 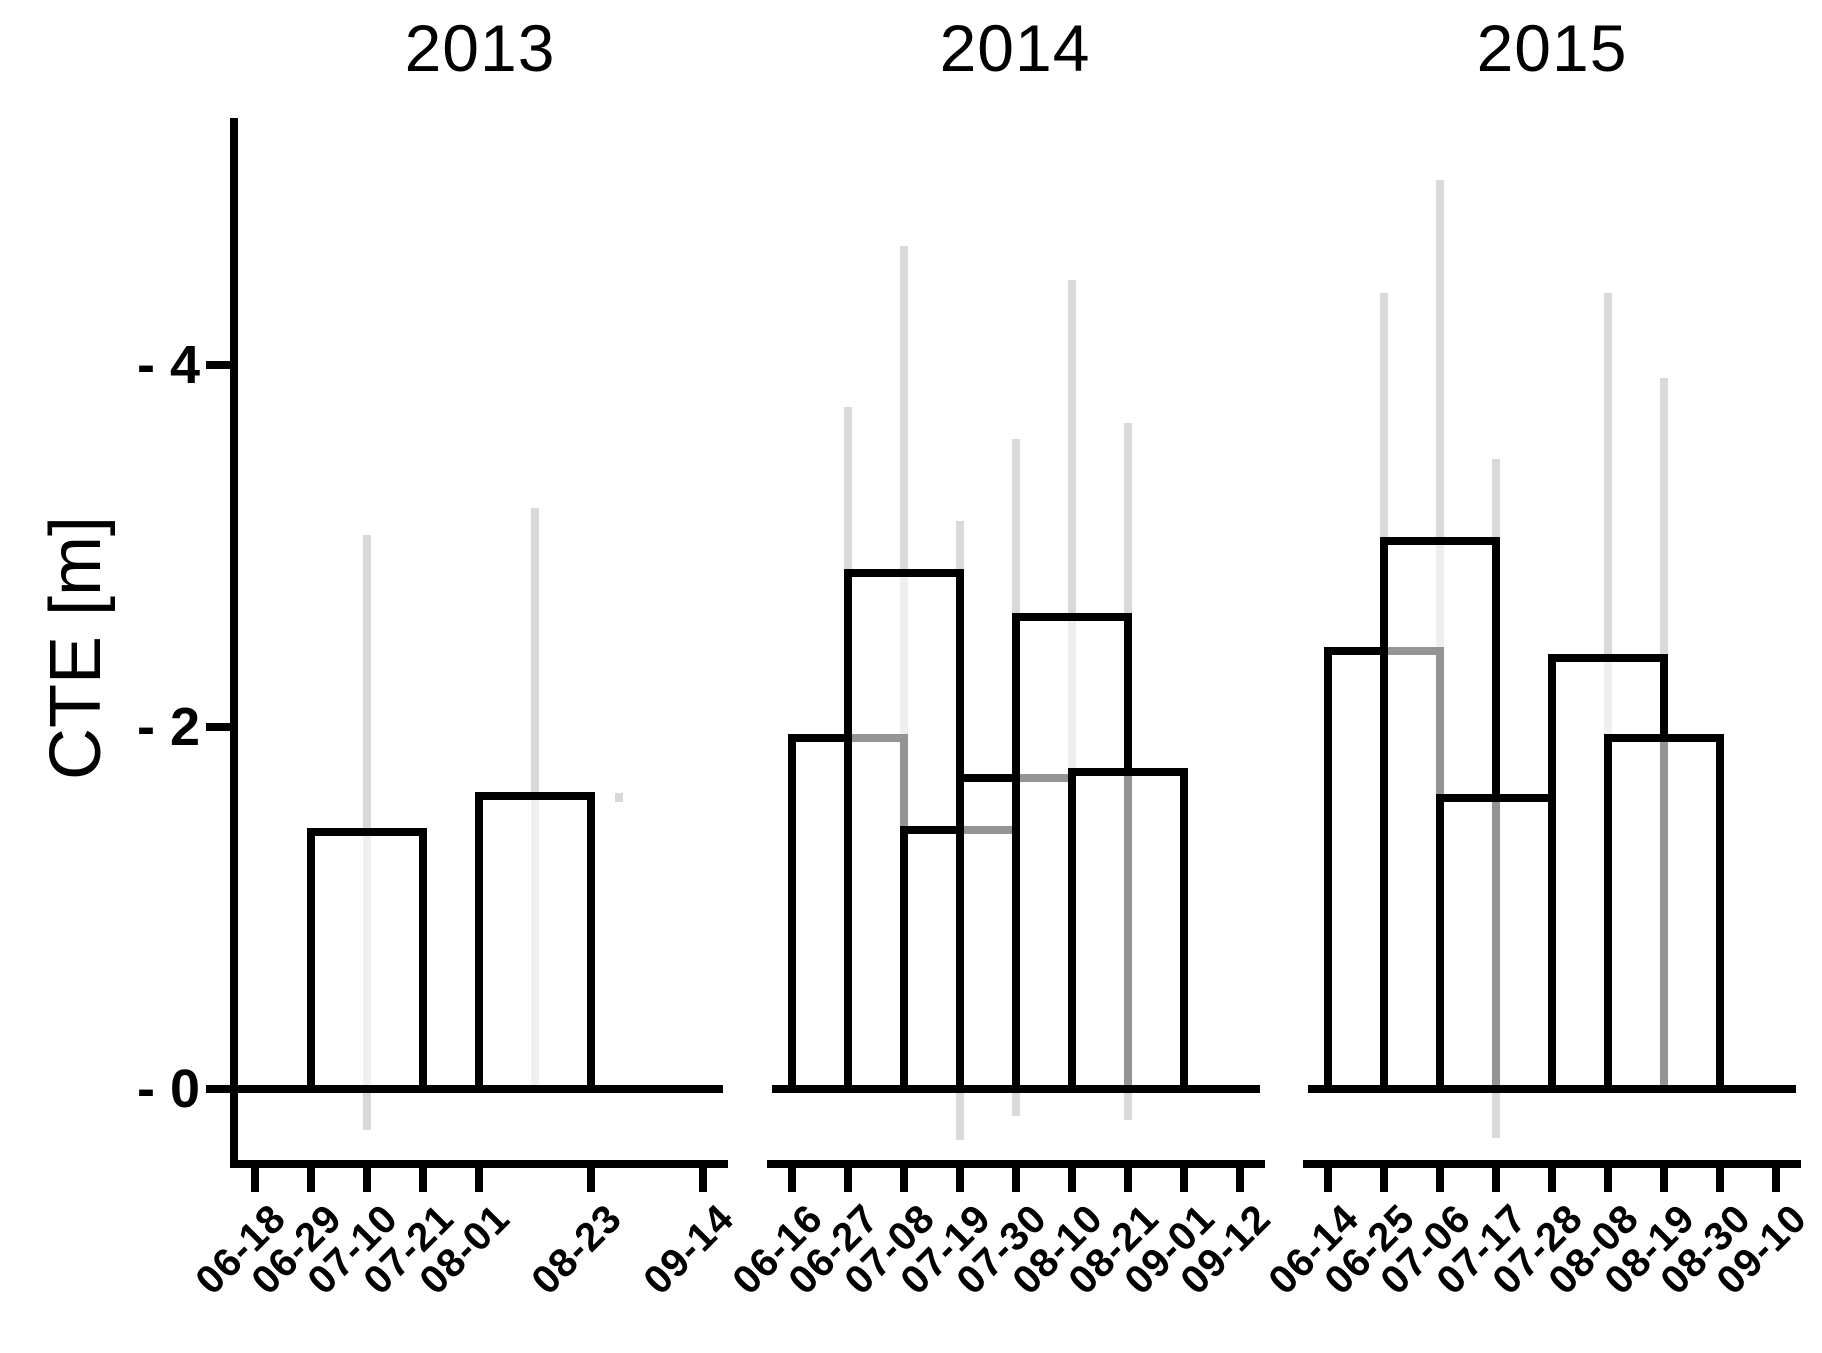 I want to click on y-axis-title: CTE [m], so click(x=76, y=648).